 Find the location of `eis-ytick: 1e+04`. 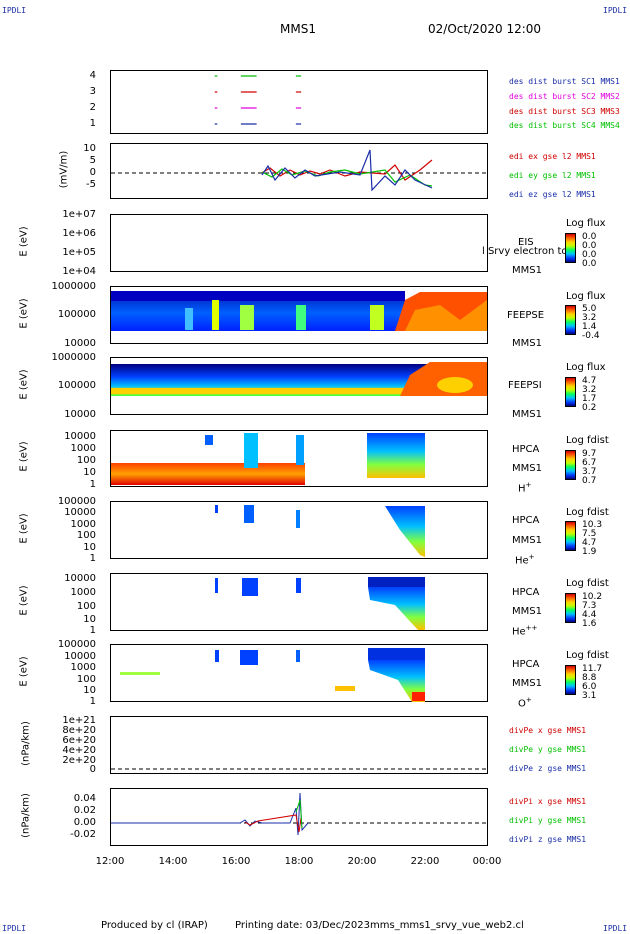

eis-ytick: 1e+04 is located at coordinates (79, 271).